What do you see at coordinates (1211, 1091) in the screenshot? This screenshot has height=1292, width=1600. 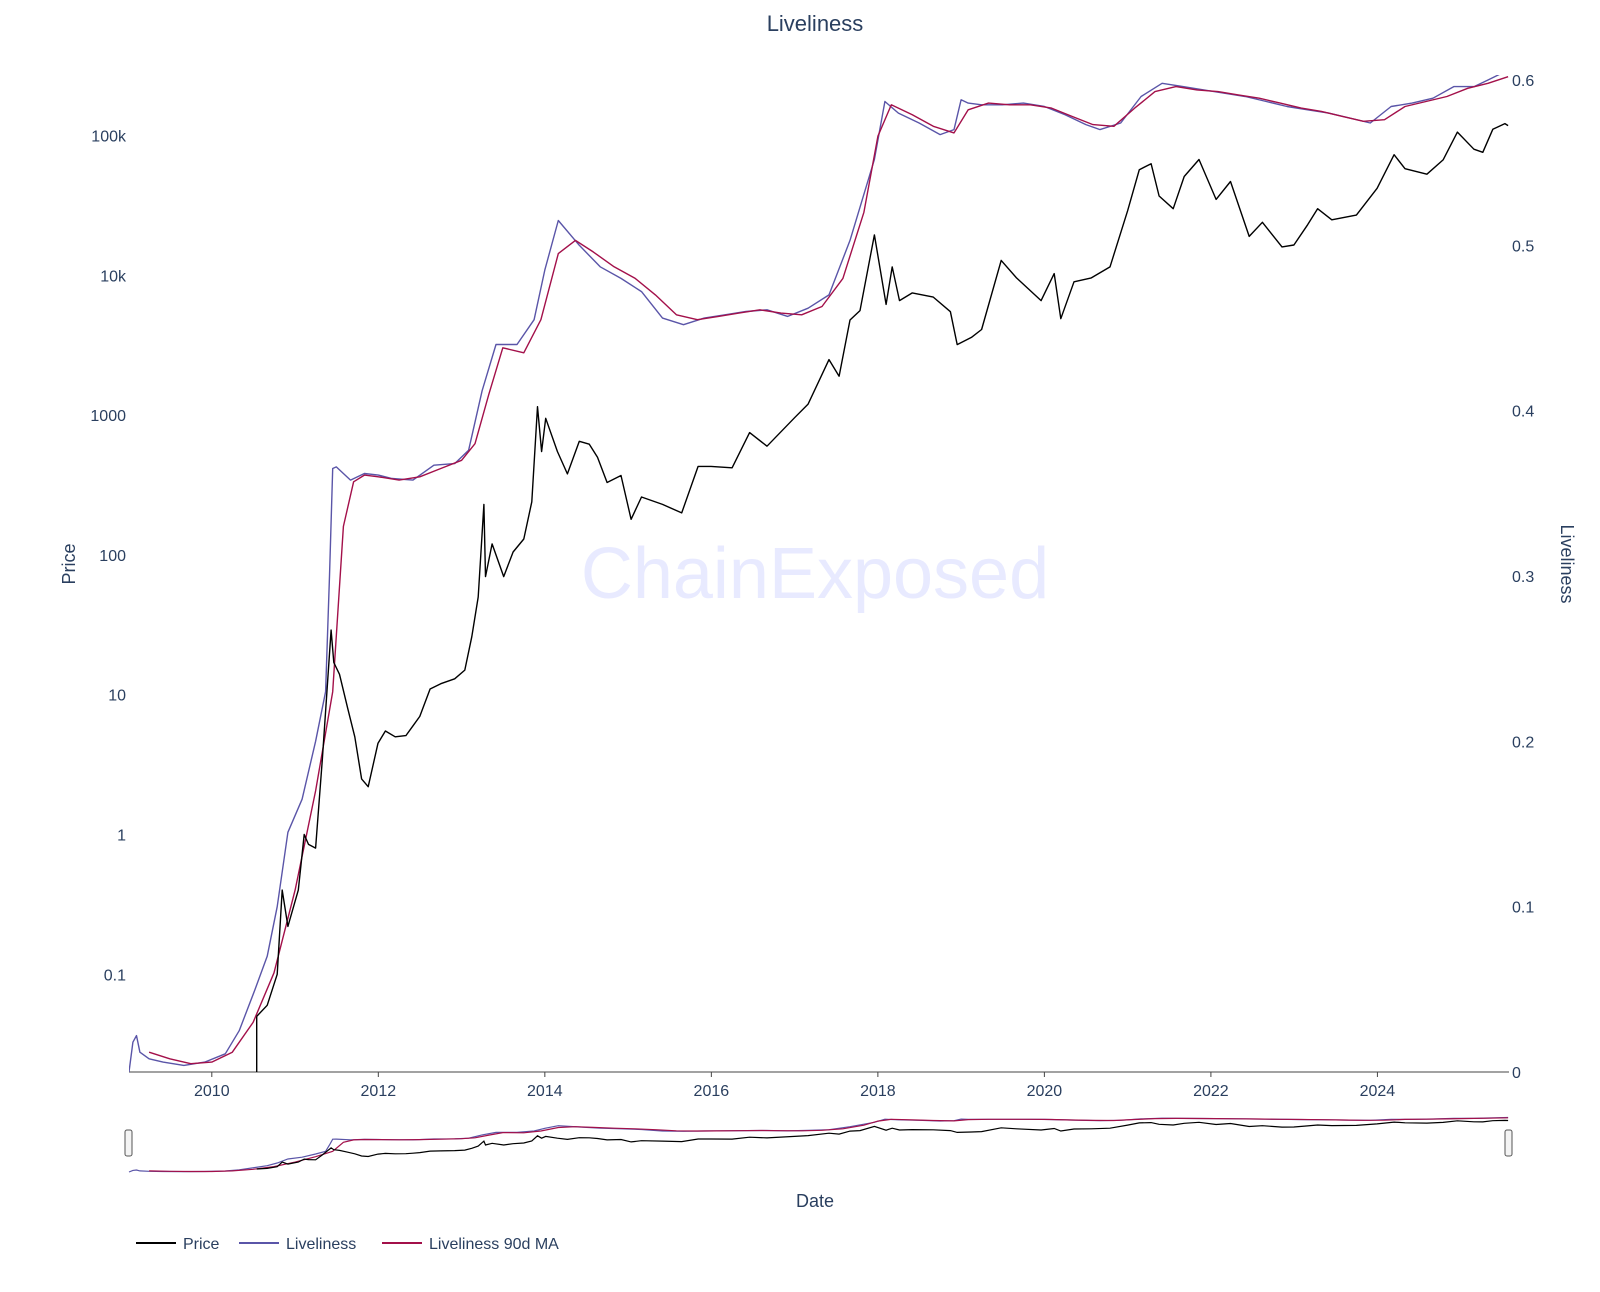 I see `x-tick-label: 2022` at bounding box center [1211, 1091].